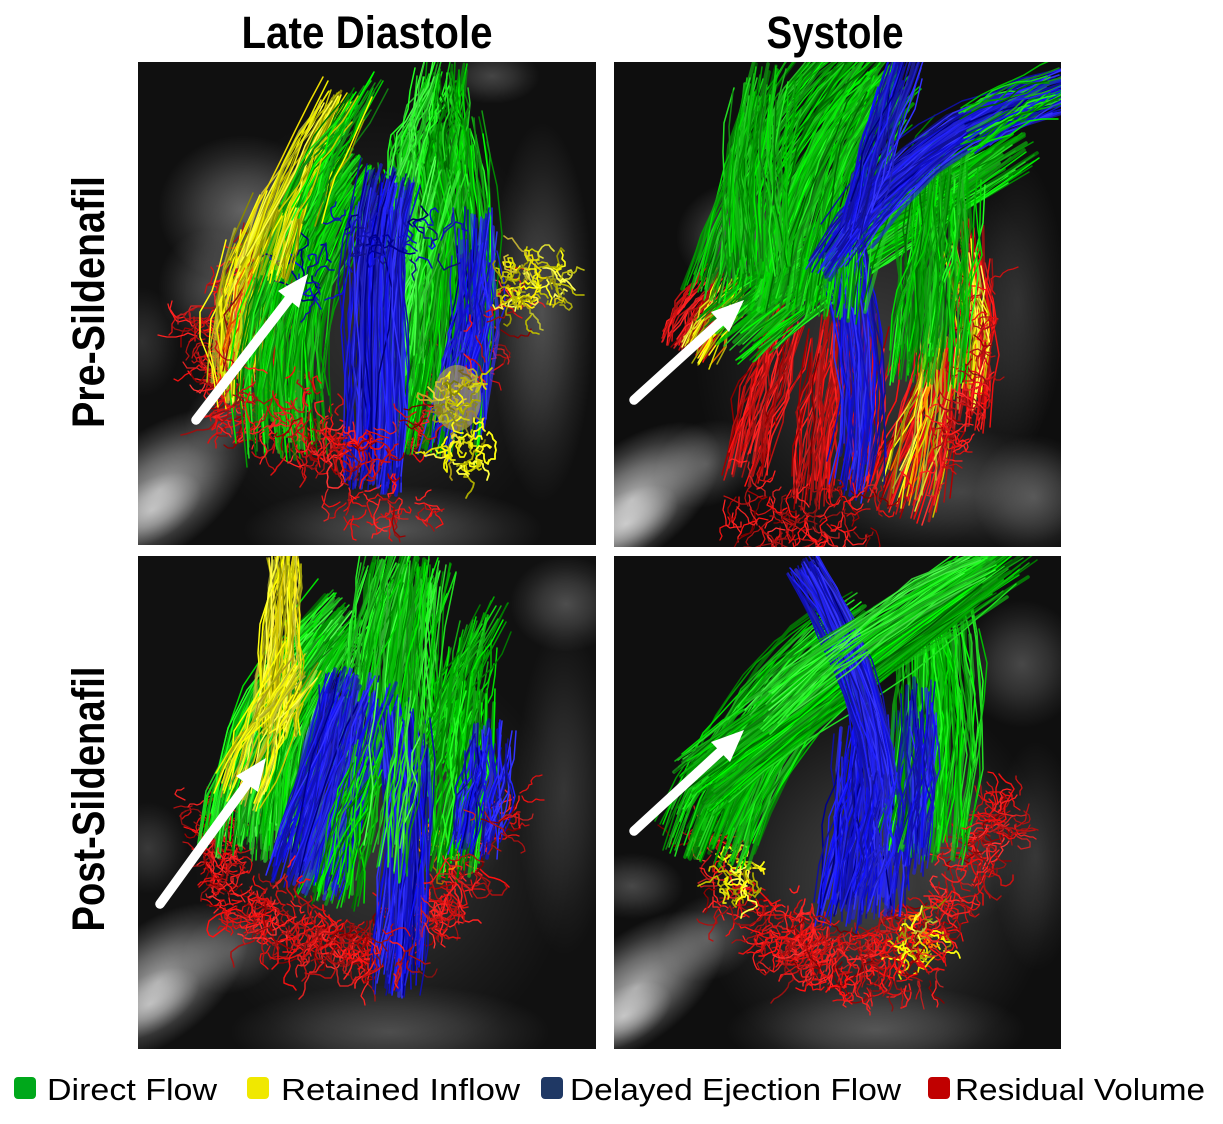 This screenshot has height=1124, width=1223. I want to click on svg-text: Direct Flow, so click(132, 1089).